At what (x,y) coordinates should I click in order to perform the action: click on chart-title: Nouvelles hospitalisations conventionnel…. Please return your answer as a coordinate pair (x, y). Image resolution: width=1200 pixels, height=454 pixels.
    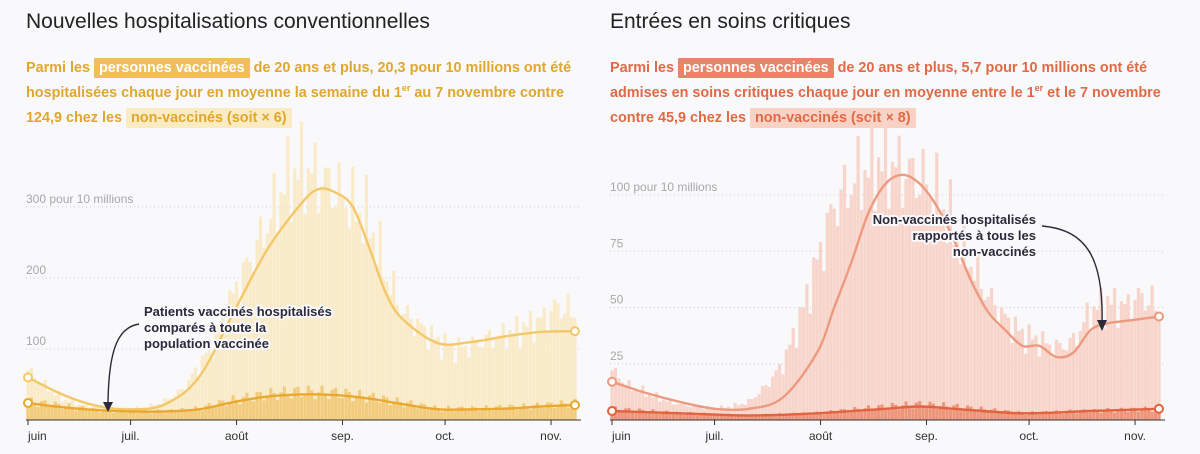
    Looking at the image, I should click on (228, 21).